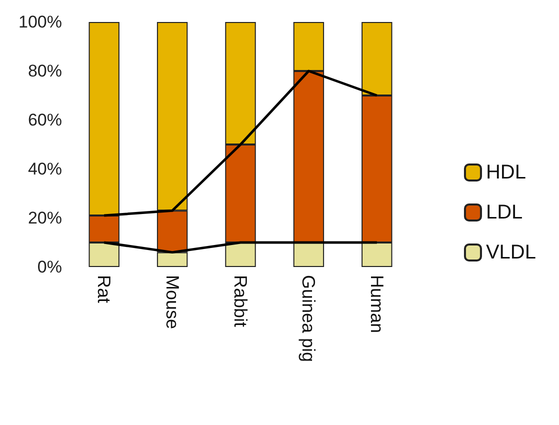 The height and width of the screenshot is (425, 559). What do you see at coordinates (45, 169) in the screenshot?
I see `y-tick-label: 40%` at bounding box center [45, 169].